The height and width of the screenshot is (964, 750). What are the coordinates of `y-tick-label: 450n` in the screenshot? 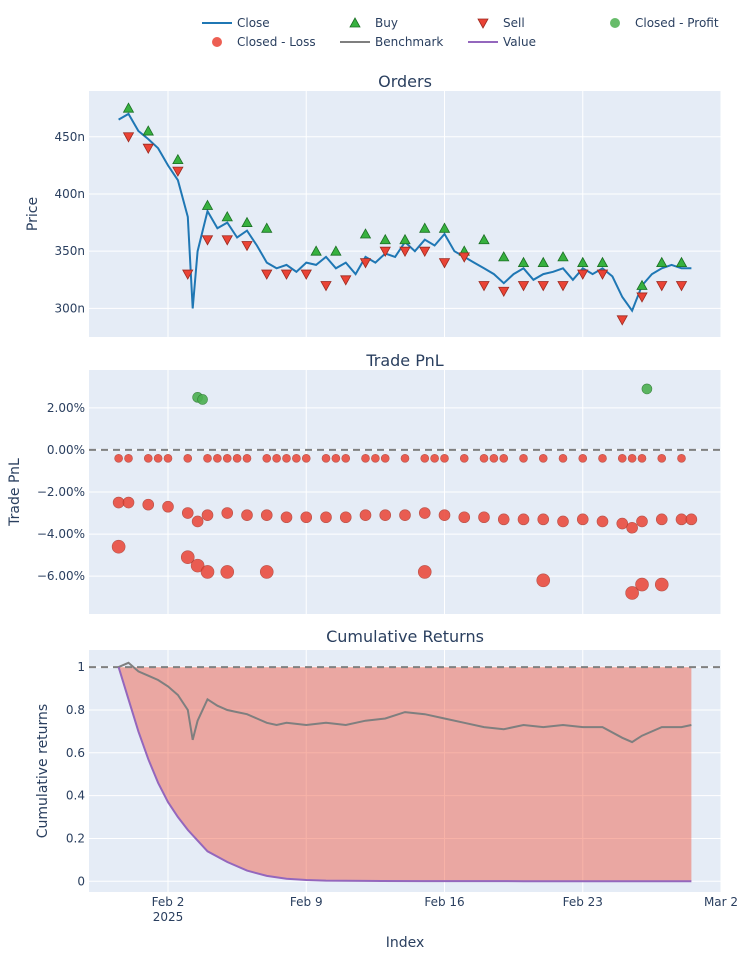 It's located at (69, 137).